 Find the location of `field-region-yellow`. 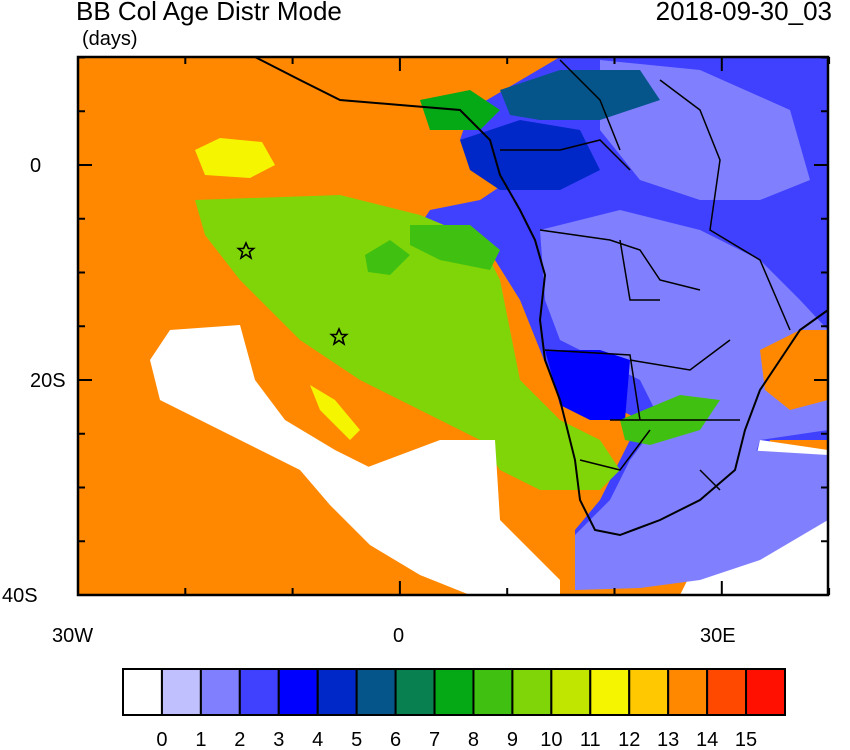

field-region-yellow is located at coordinates (235, 158).